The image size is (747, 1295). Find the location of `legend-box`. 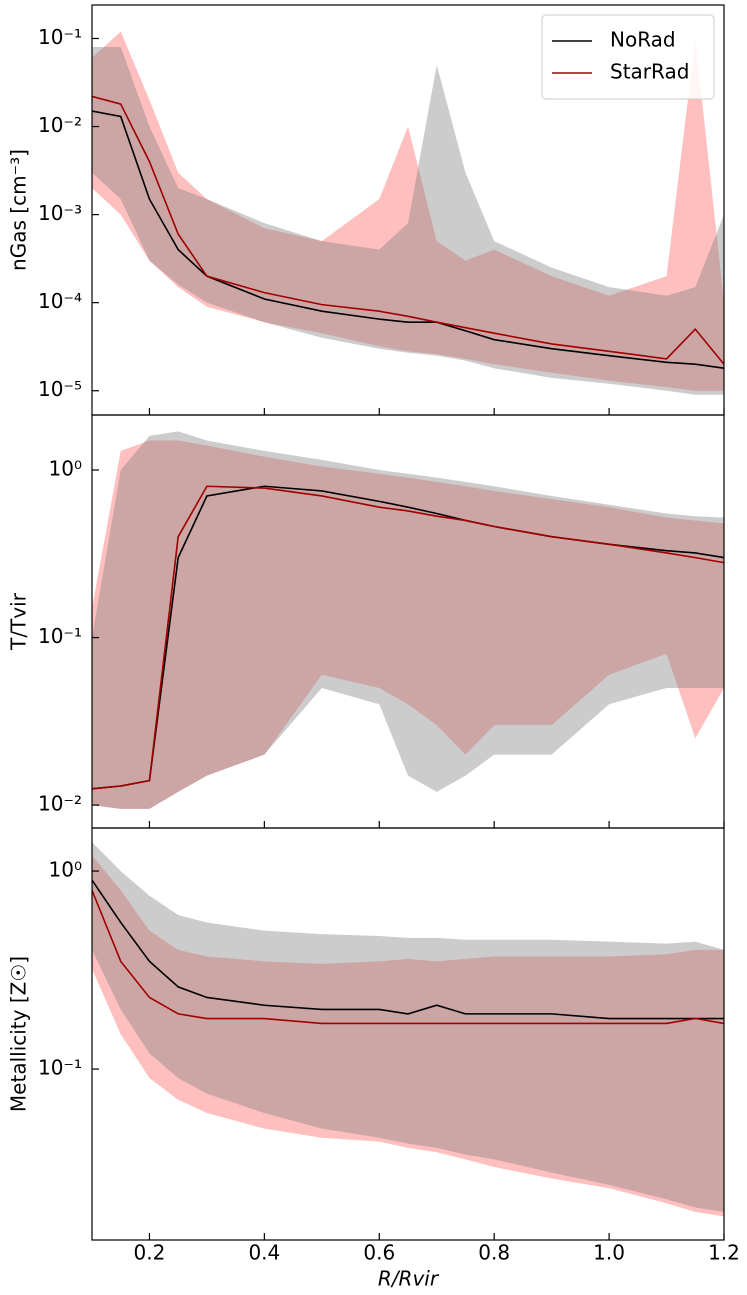

legend-box is located at coordinates (628, 57).